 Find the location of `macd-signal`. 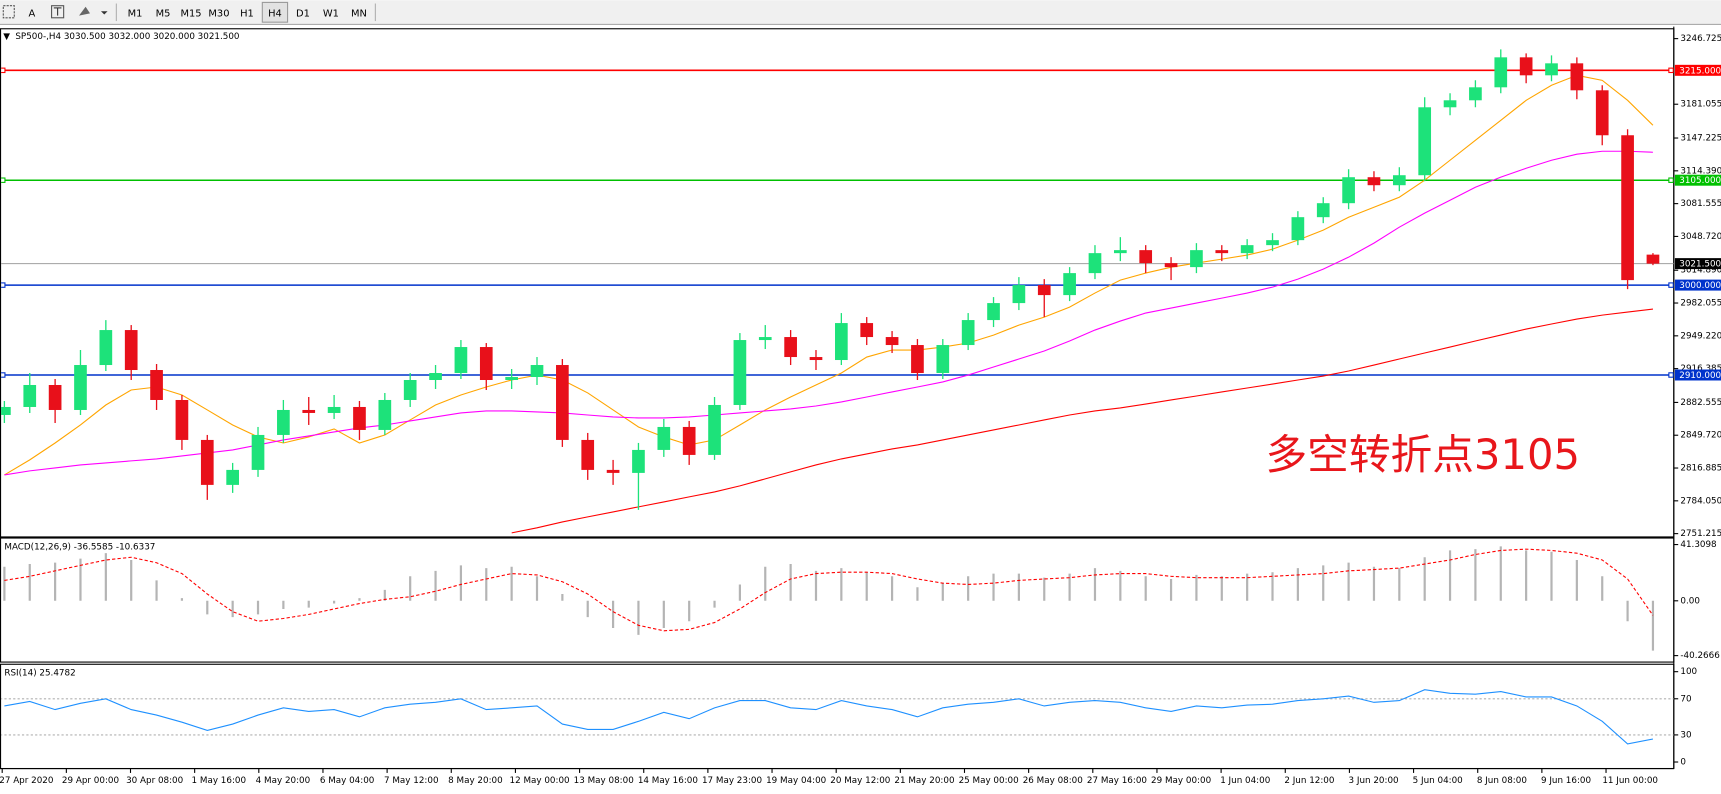

macd-signal is located at coordinates (829, 590).